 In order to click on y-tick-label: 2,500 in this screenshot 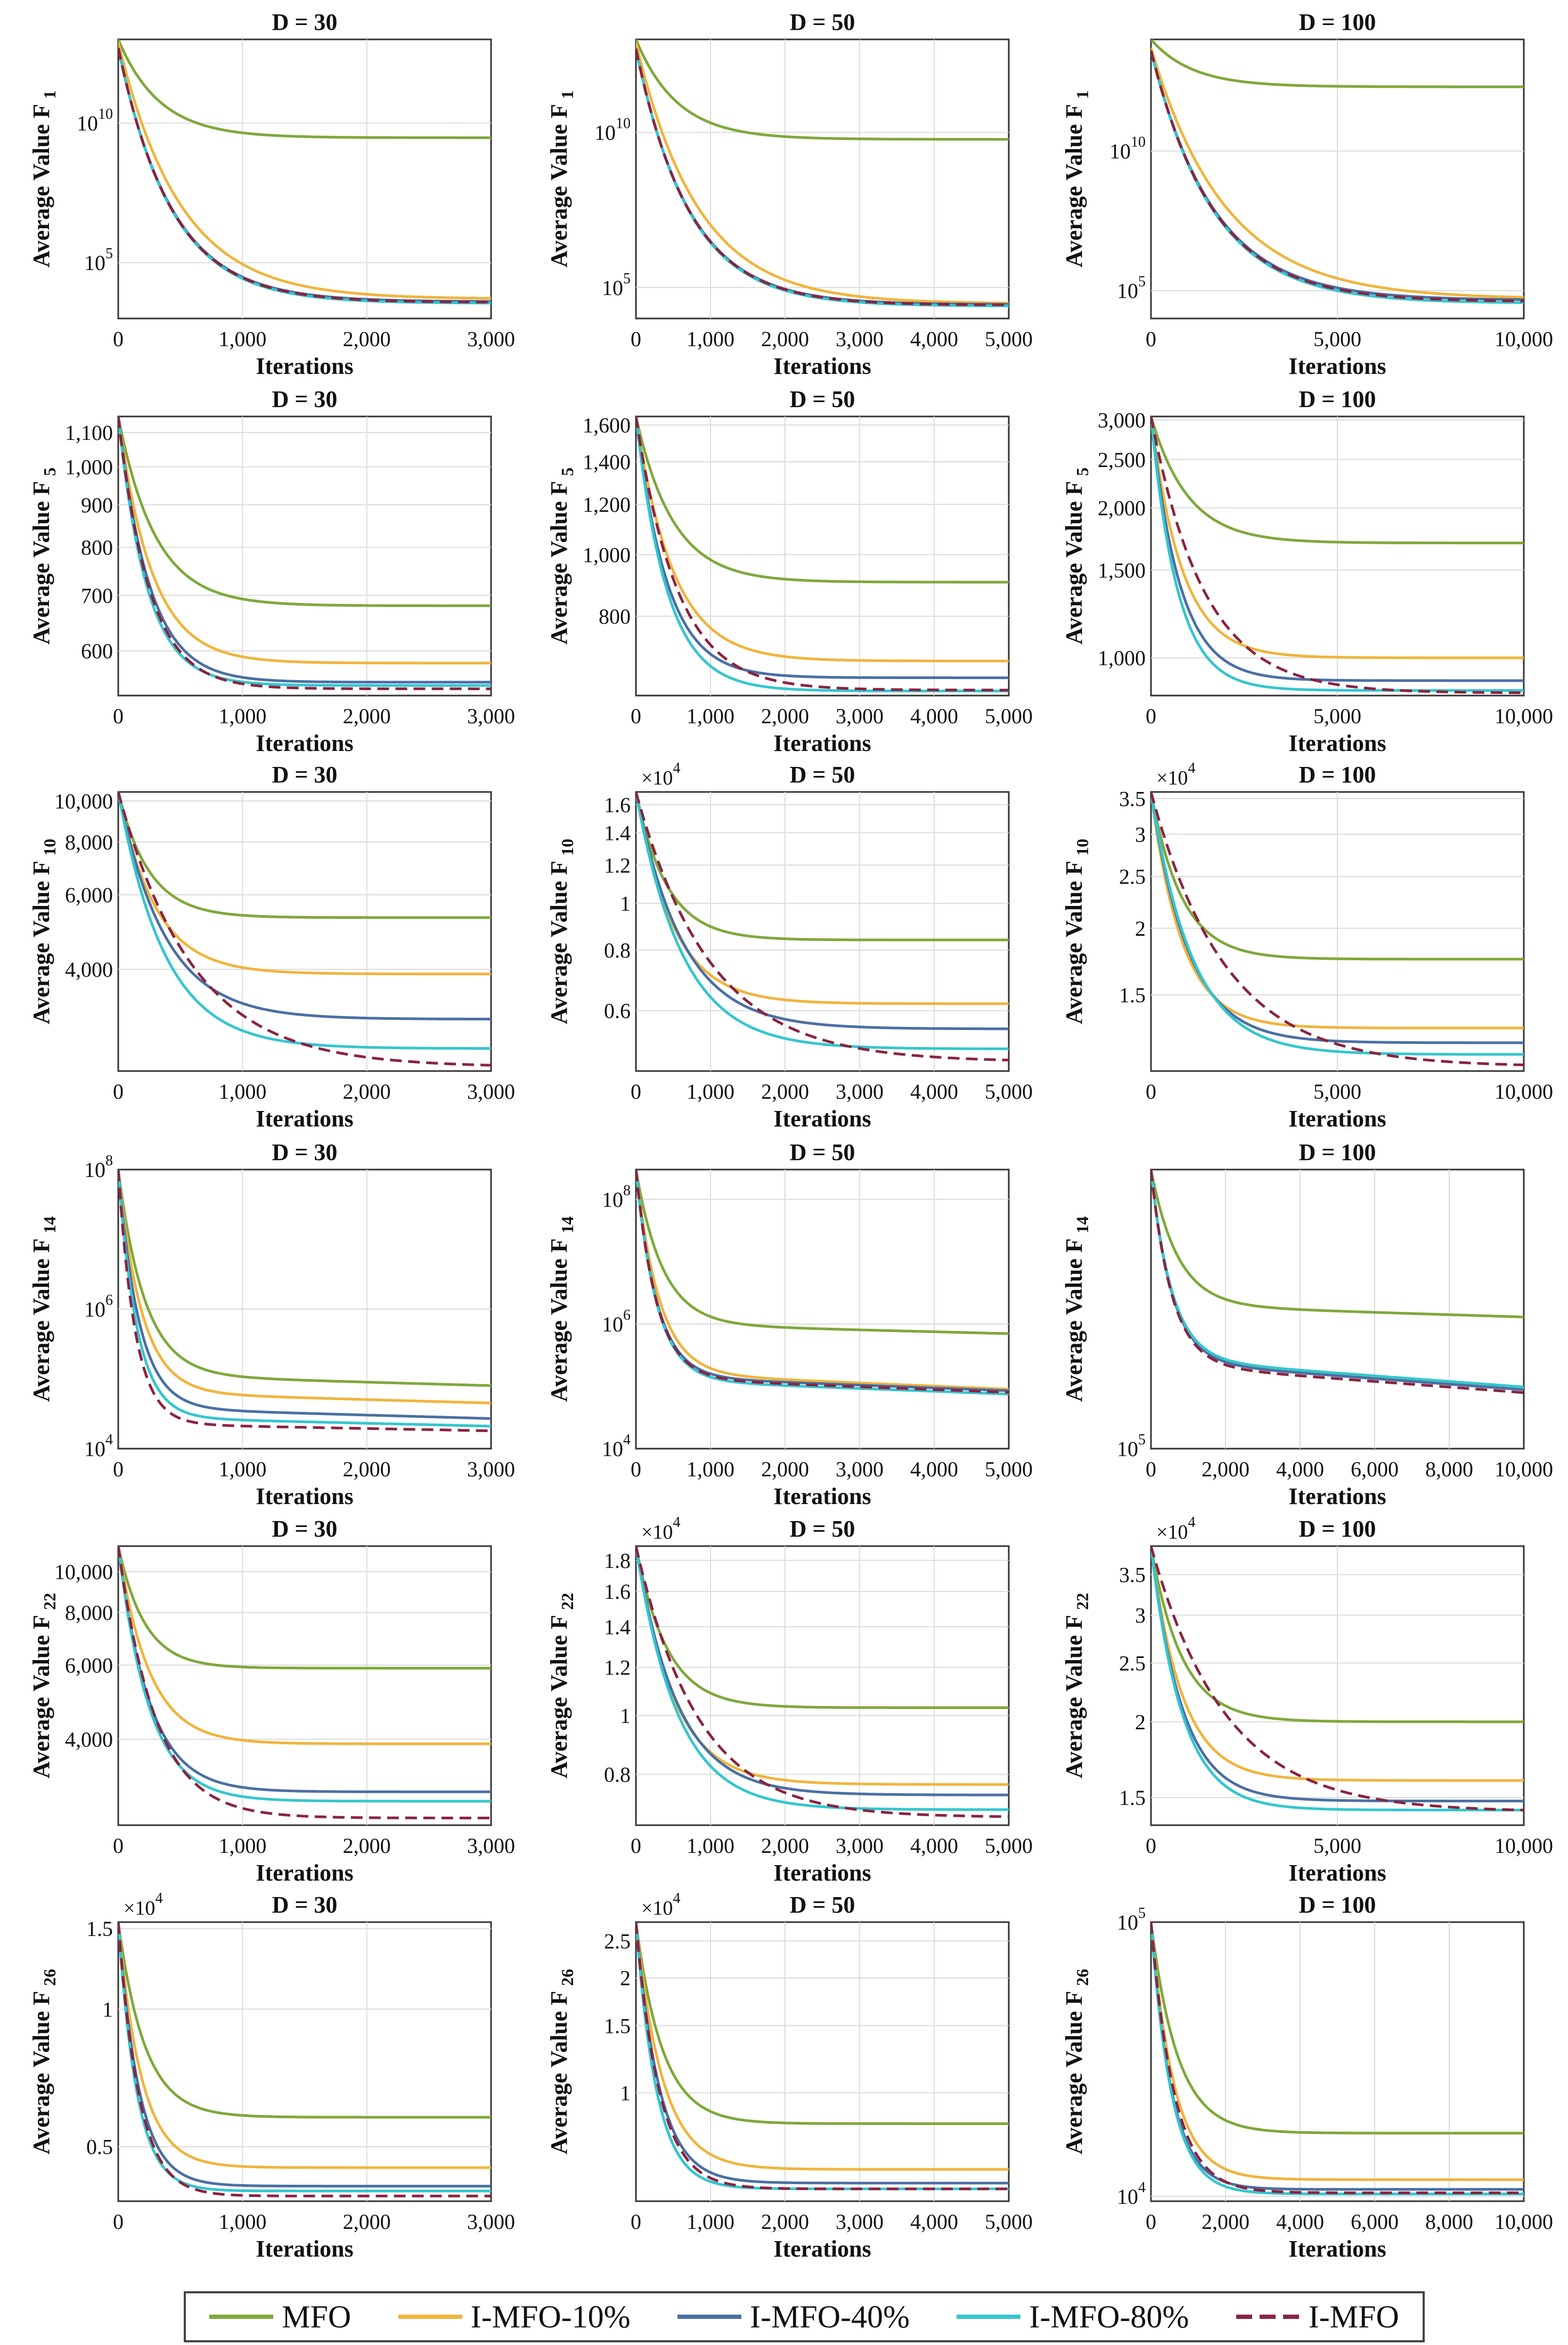, I will do `click(1122, 460)`.